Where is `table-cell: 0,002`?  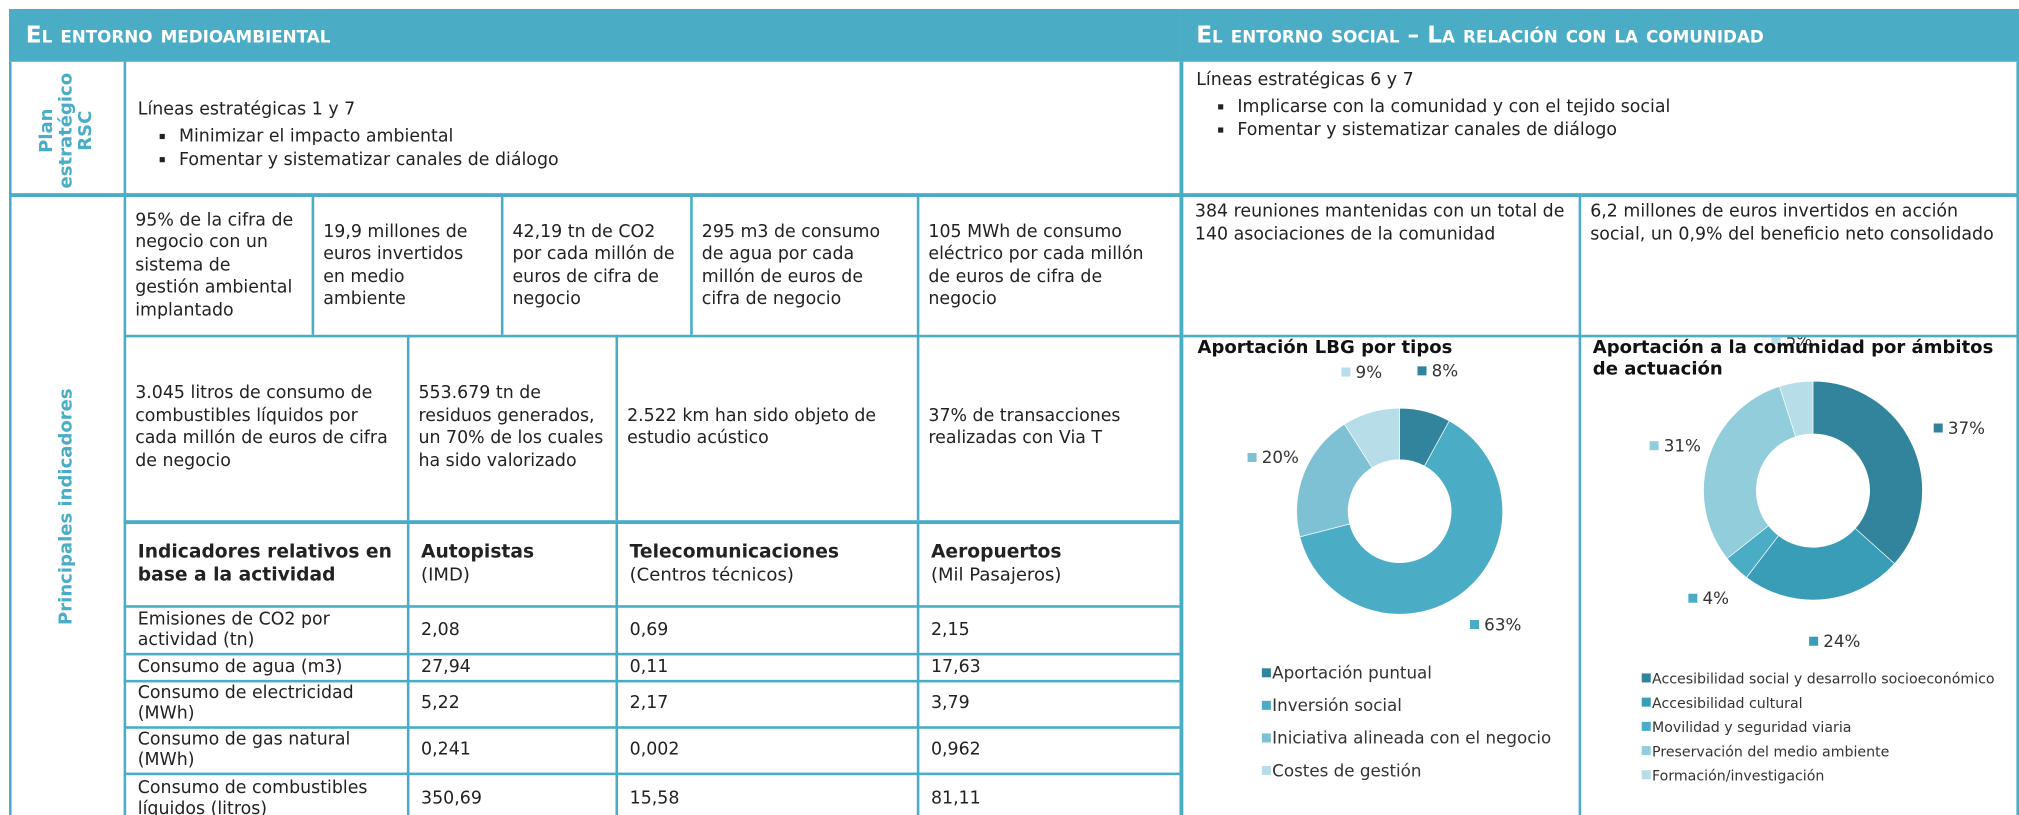 table-cell: 0,002 is located at coordinates (654, 749).